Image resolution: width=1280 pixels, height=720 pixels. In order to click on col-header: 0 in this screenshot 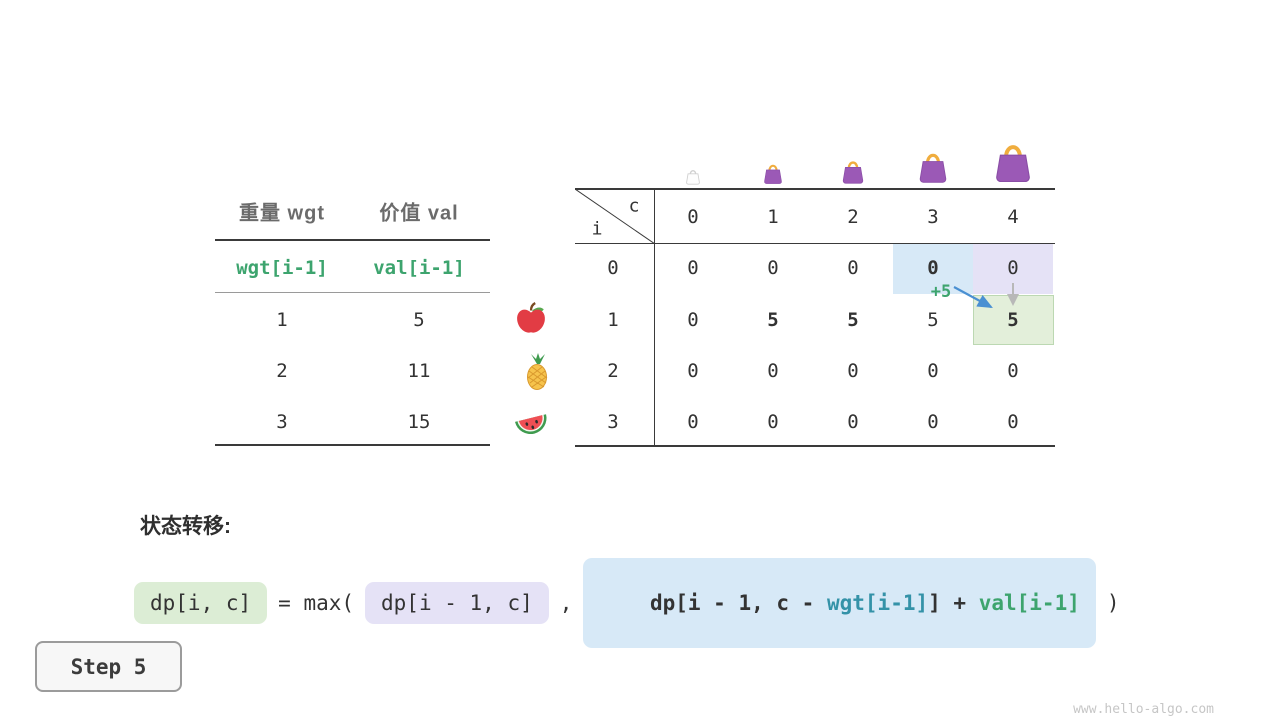, I will do `click(693, 217)`.